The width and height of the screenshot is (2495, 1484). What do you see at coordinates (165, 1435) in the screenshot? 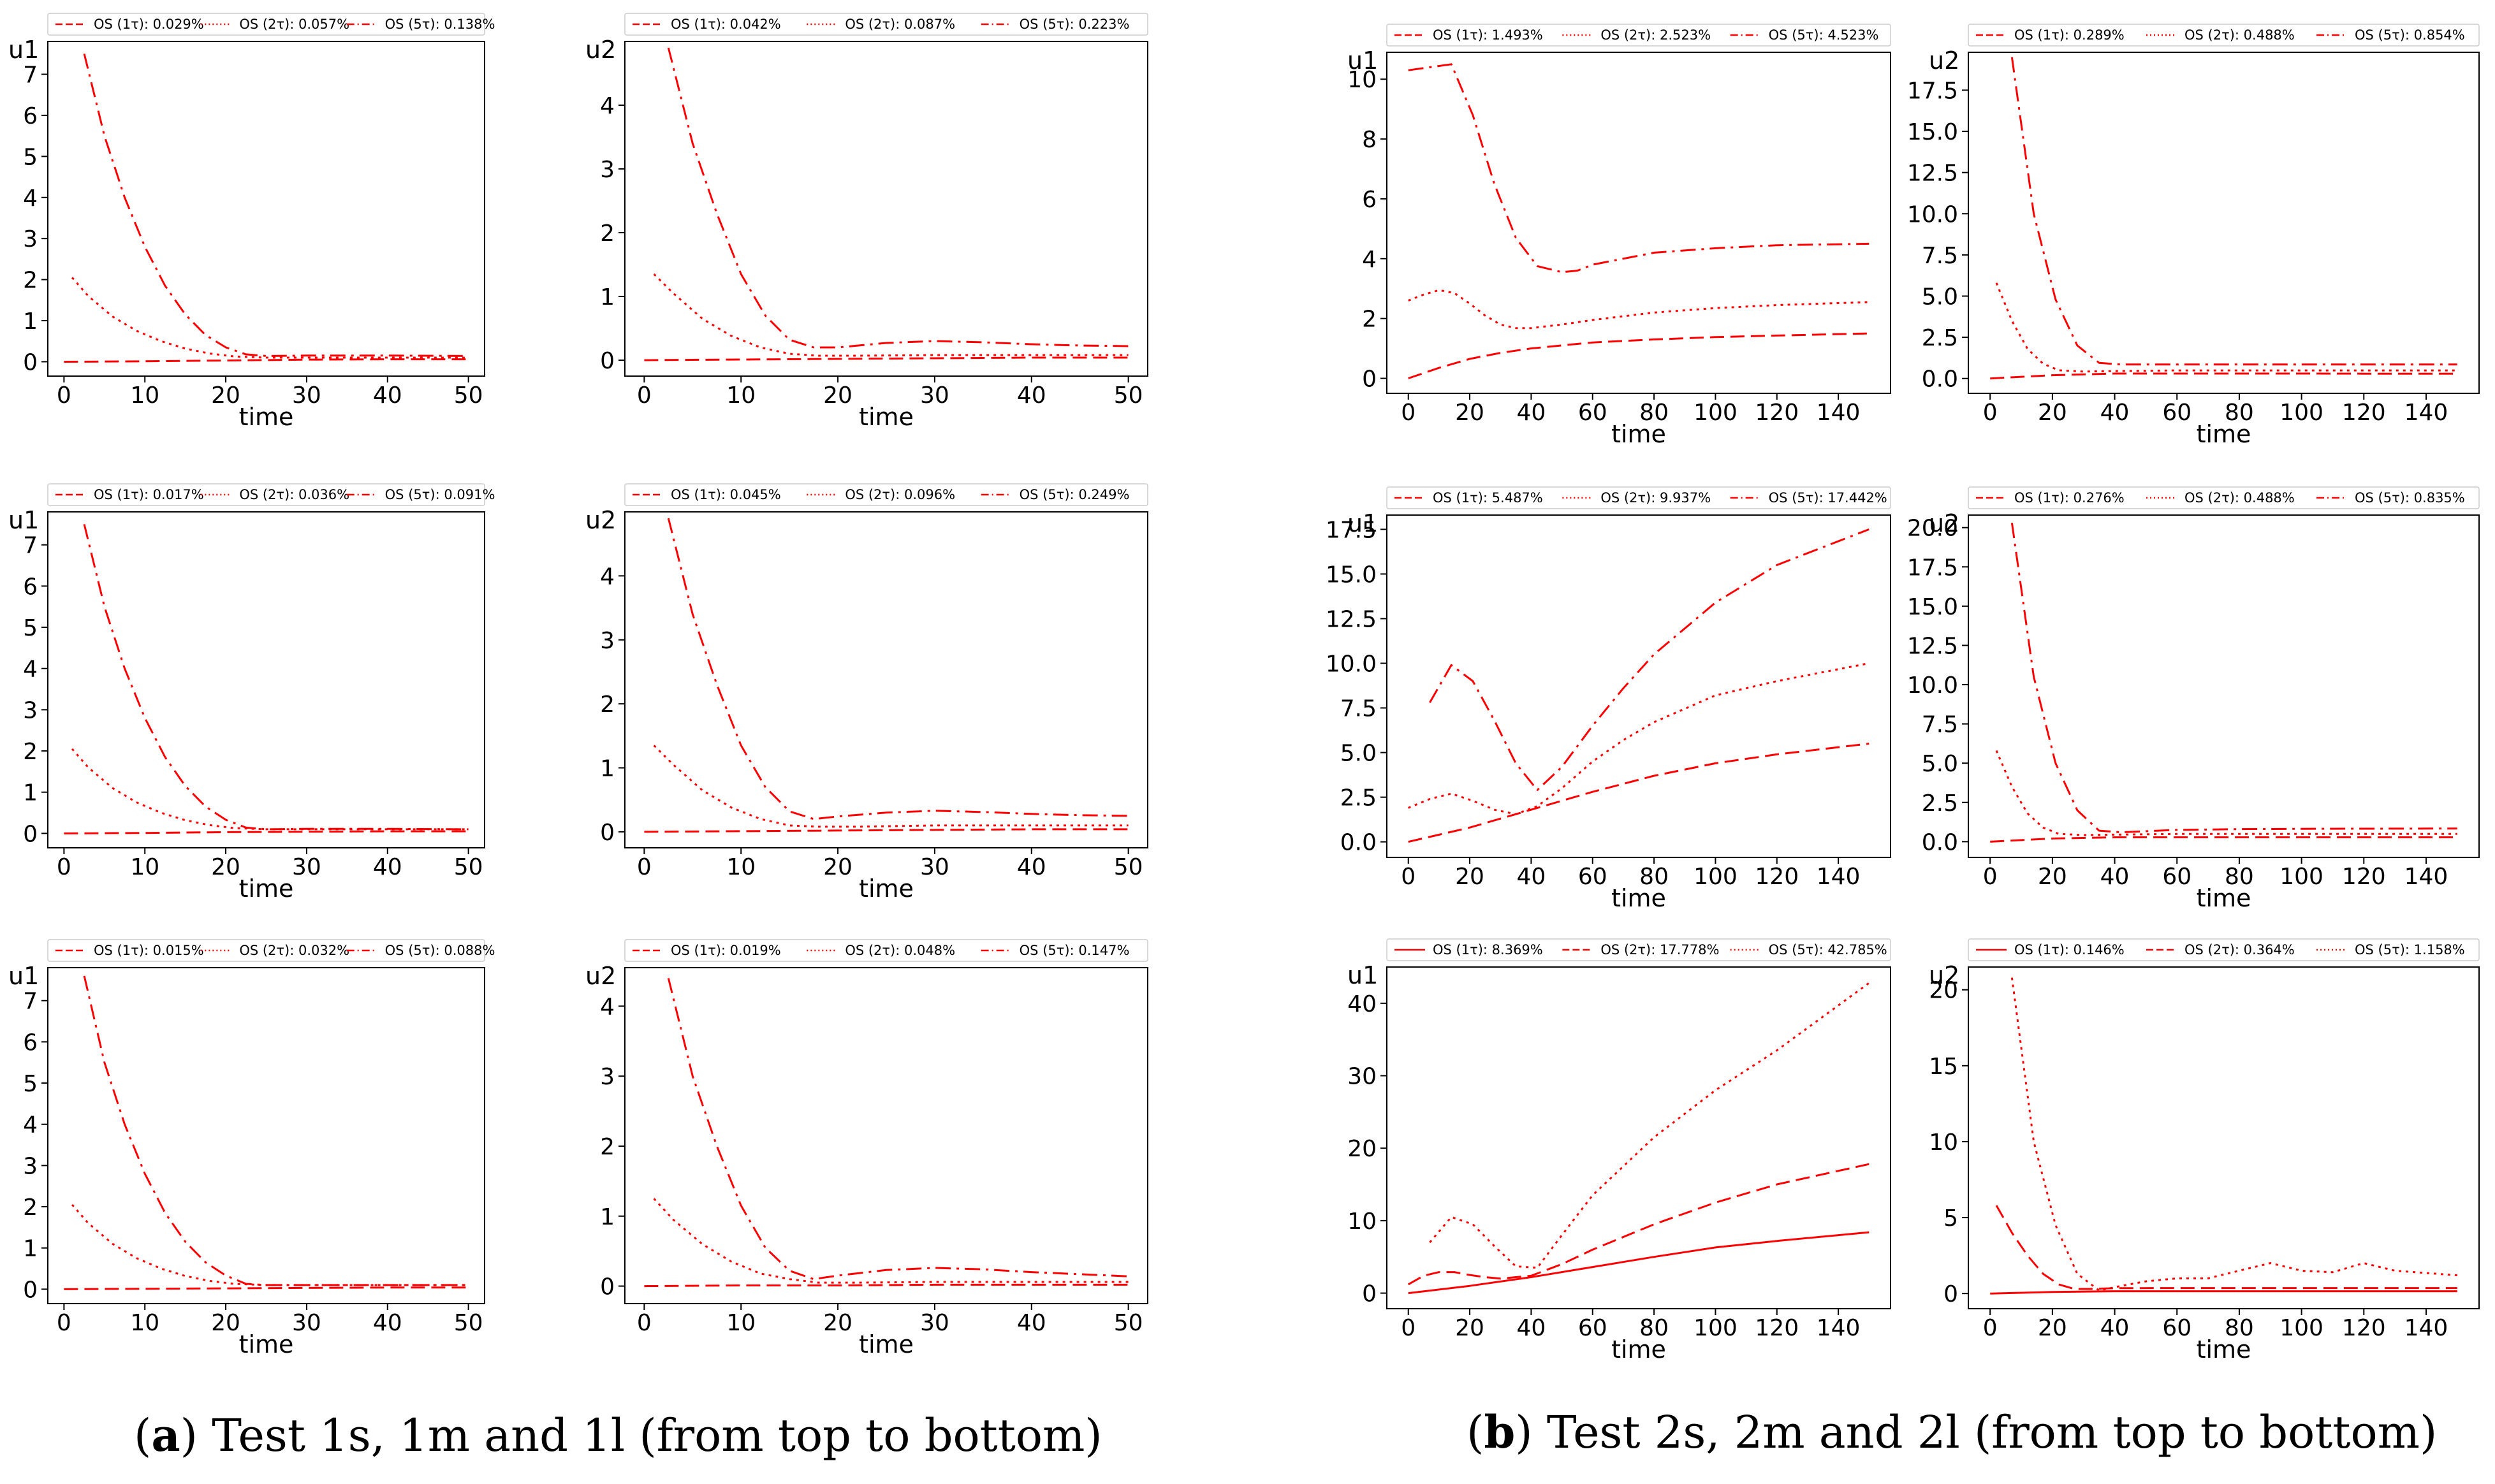
I see `caption-a-letter: a` at bounding box center [165, 1435].